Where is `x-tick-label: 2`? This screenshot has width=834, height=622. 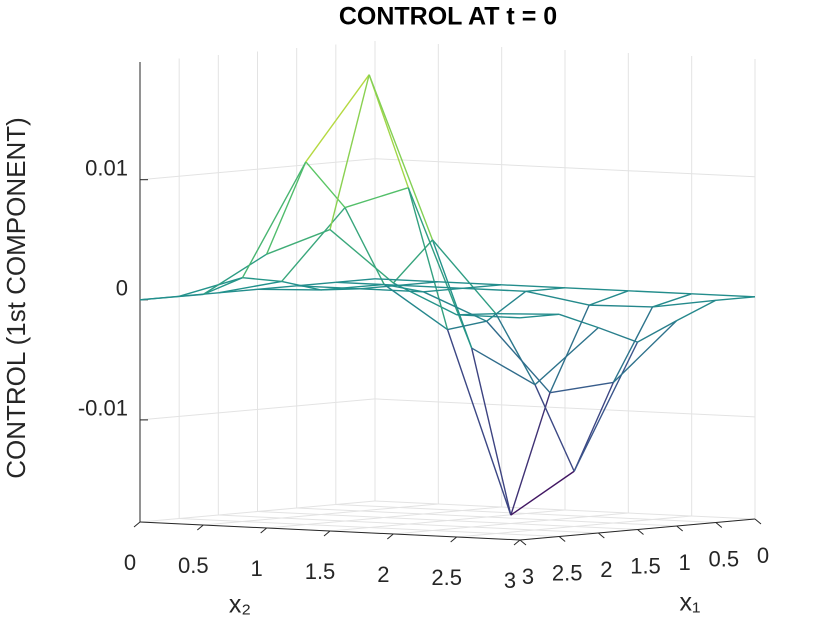 x-tick-label: 2 is located at coordinates (606, 569).